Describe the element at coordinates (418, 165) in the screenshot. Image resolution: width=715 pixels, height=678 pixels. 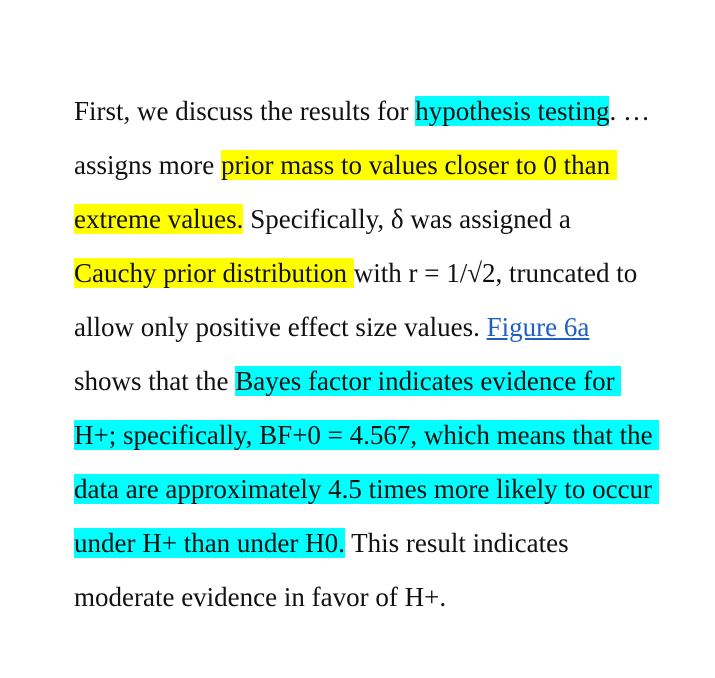
I see `yellow-highlight: prior mass to values closer to 0 than` at that location.